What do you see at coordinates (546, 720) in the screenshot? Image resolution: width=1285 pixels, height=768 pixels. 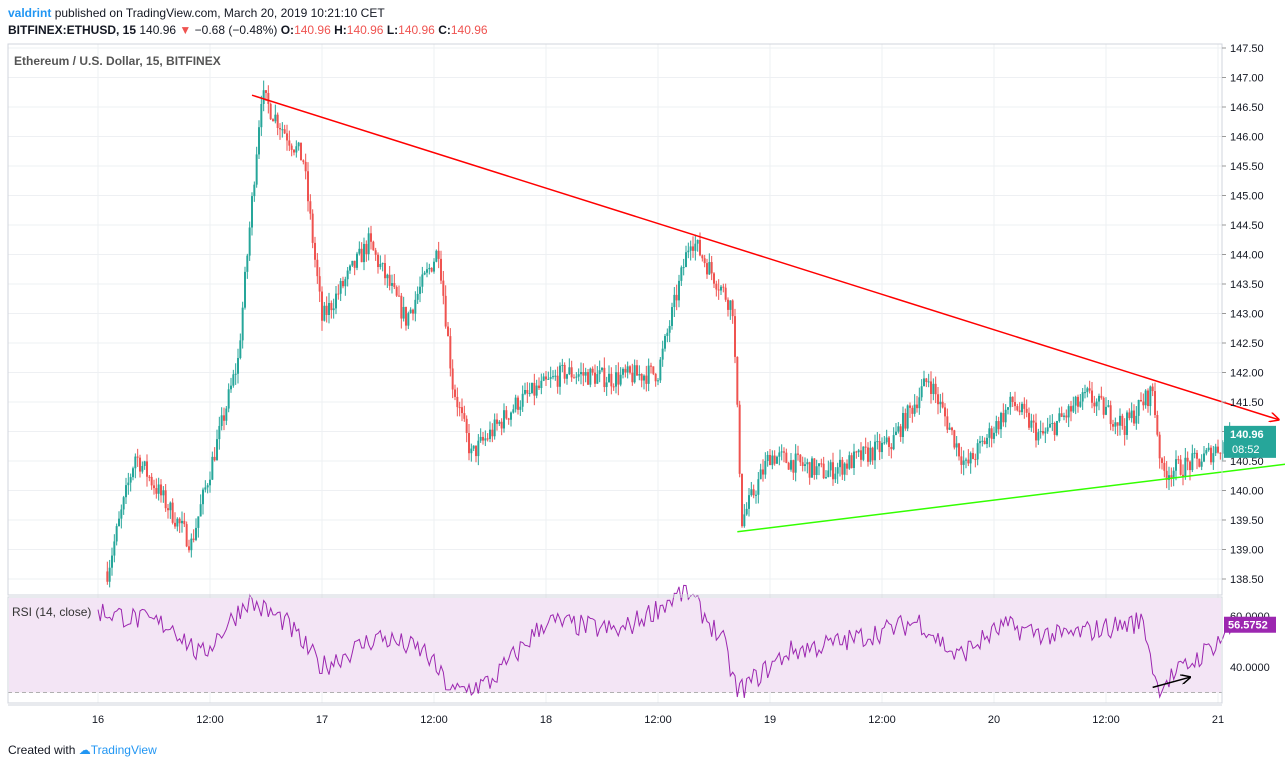 I see `x-tick-label: 18` at bounding box center [546, 720].